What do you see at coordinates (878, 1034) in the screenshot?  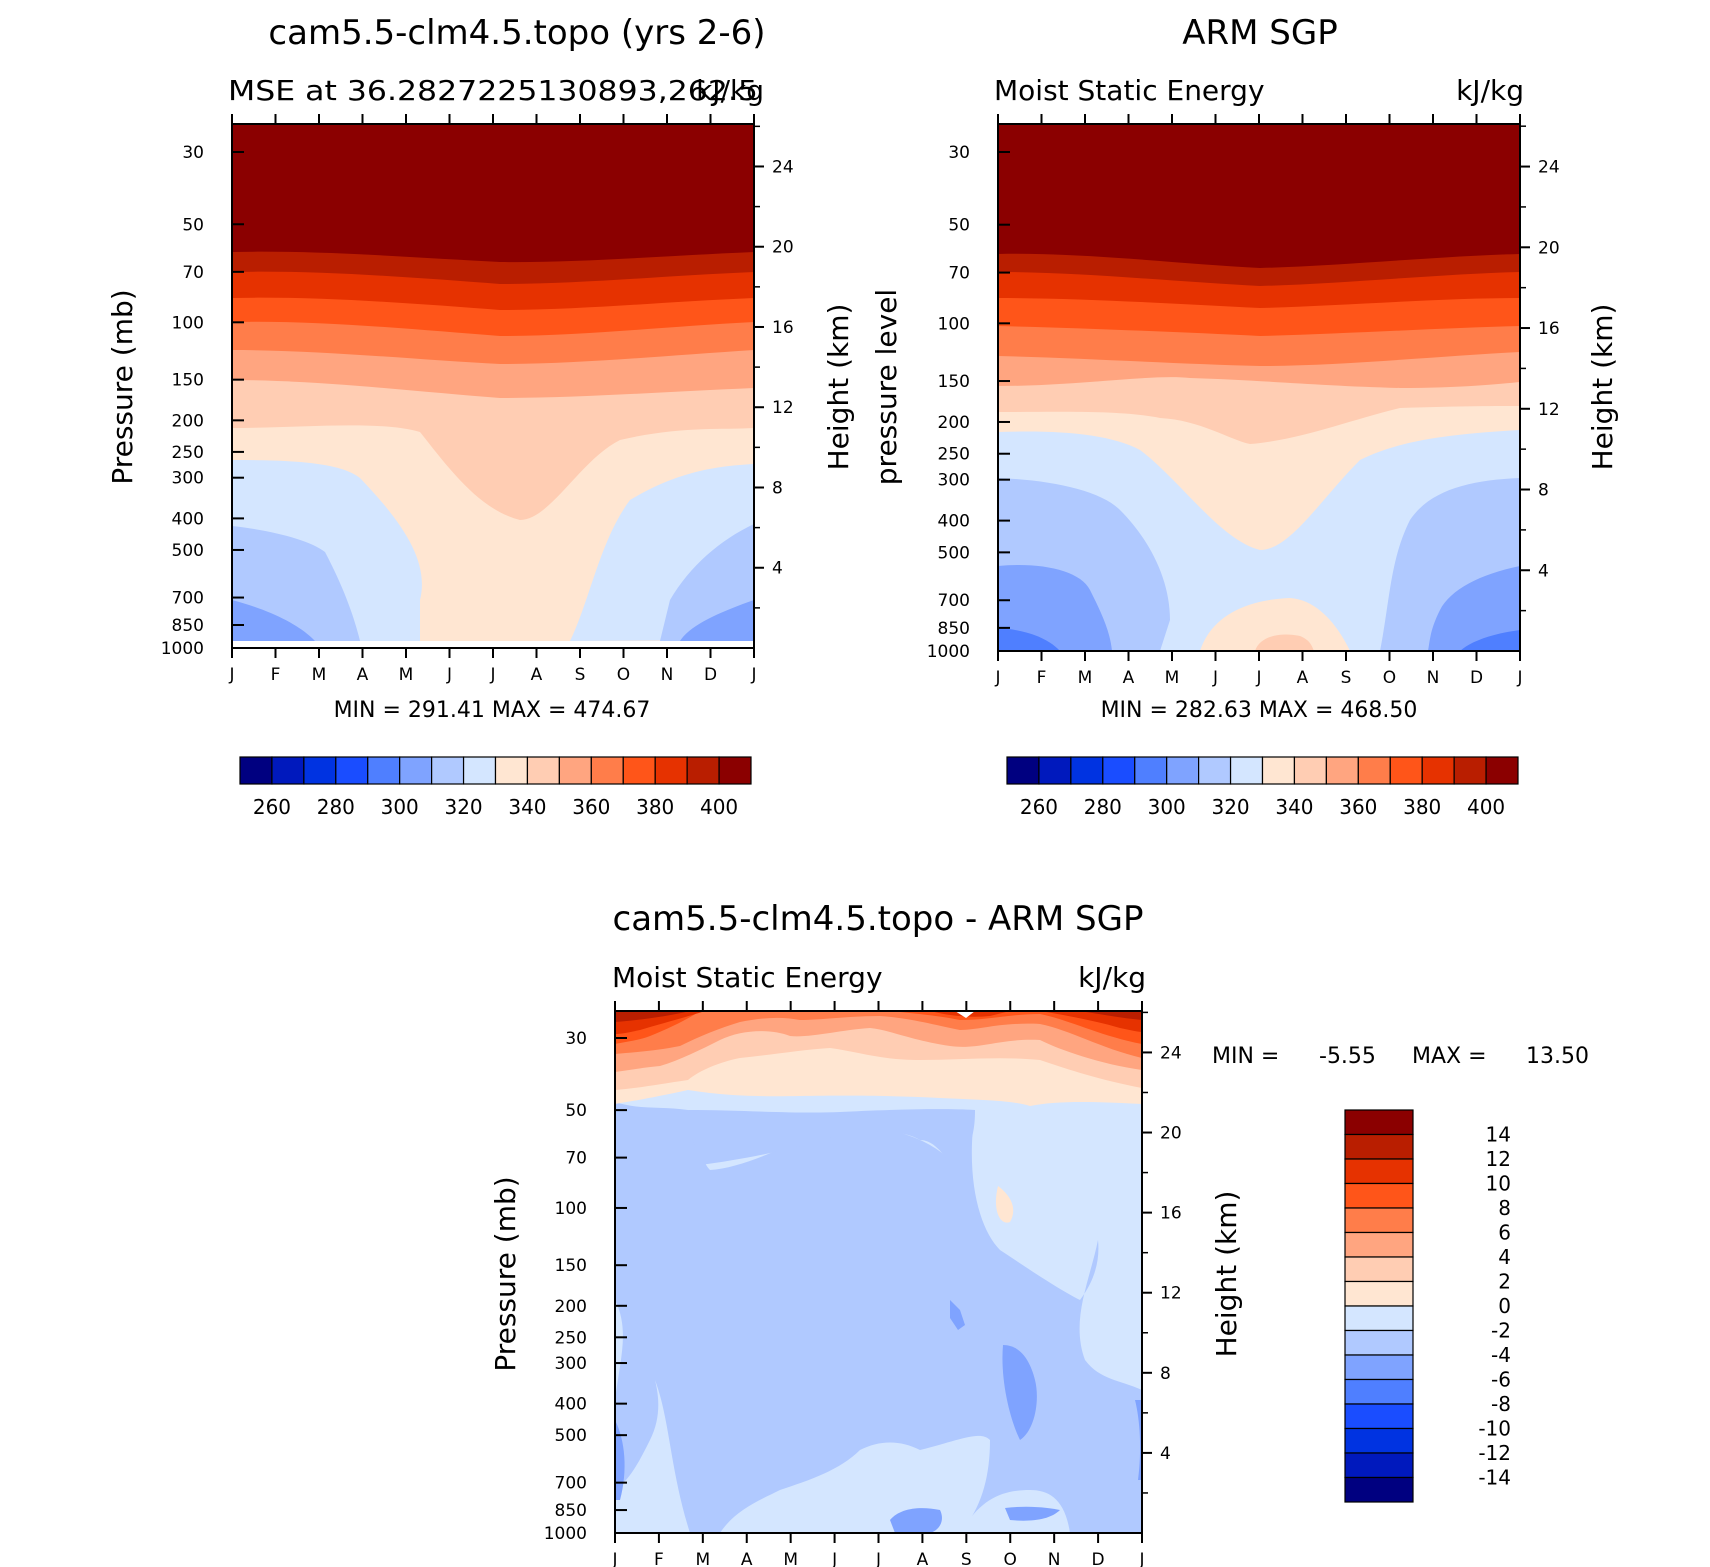 I see `diff-band-pos6` at bounding box center [878, 1034].